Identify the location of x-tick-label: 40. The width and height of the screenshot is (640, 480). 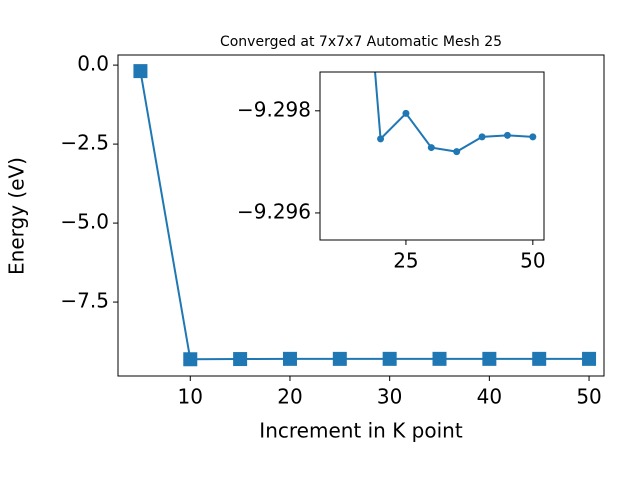
(489, 397).